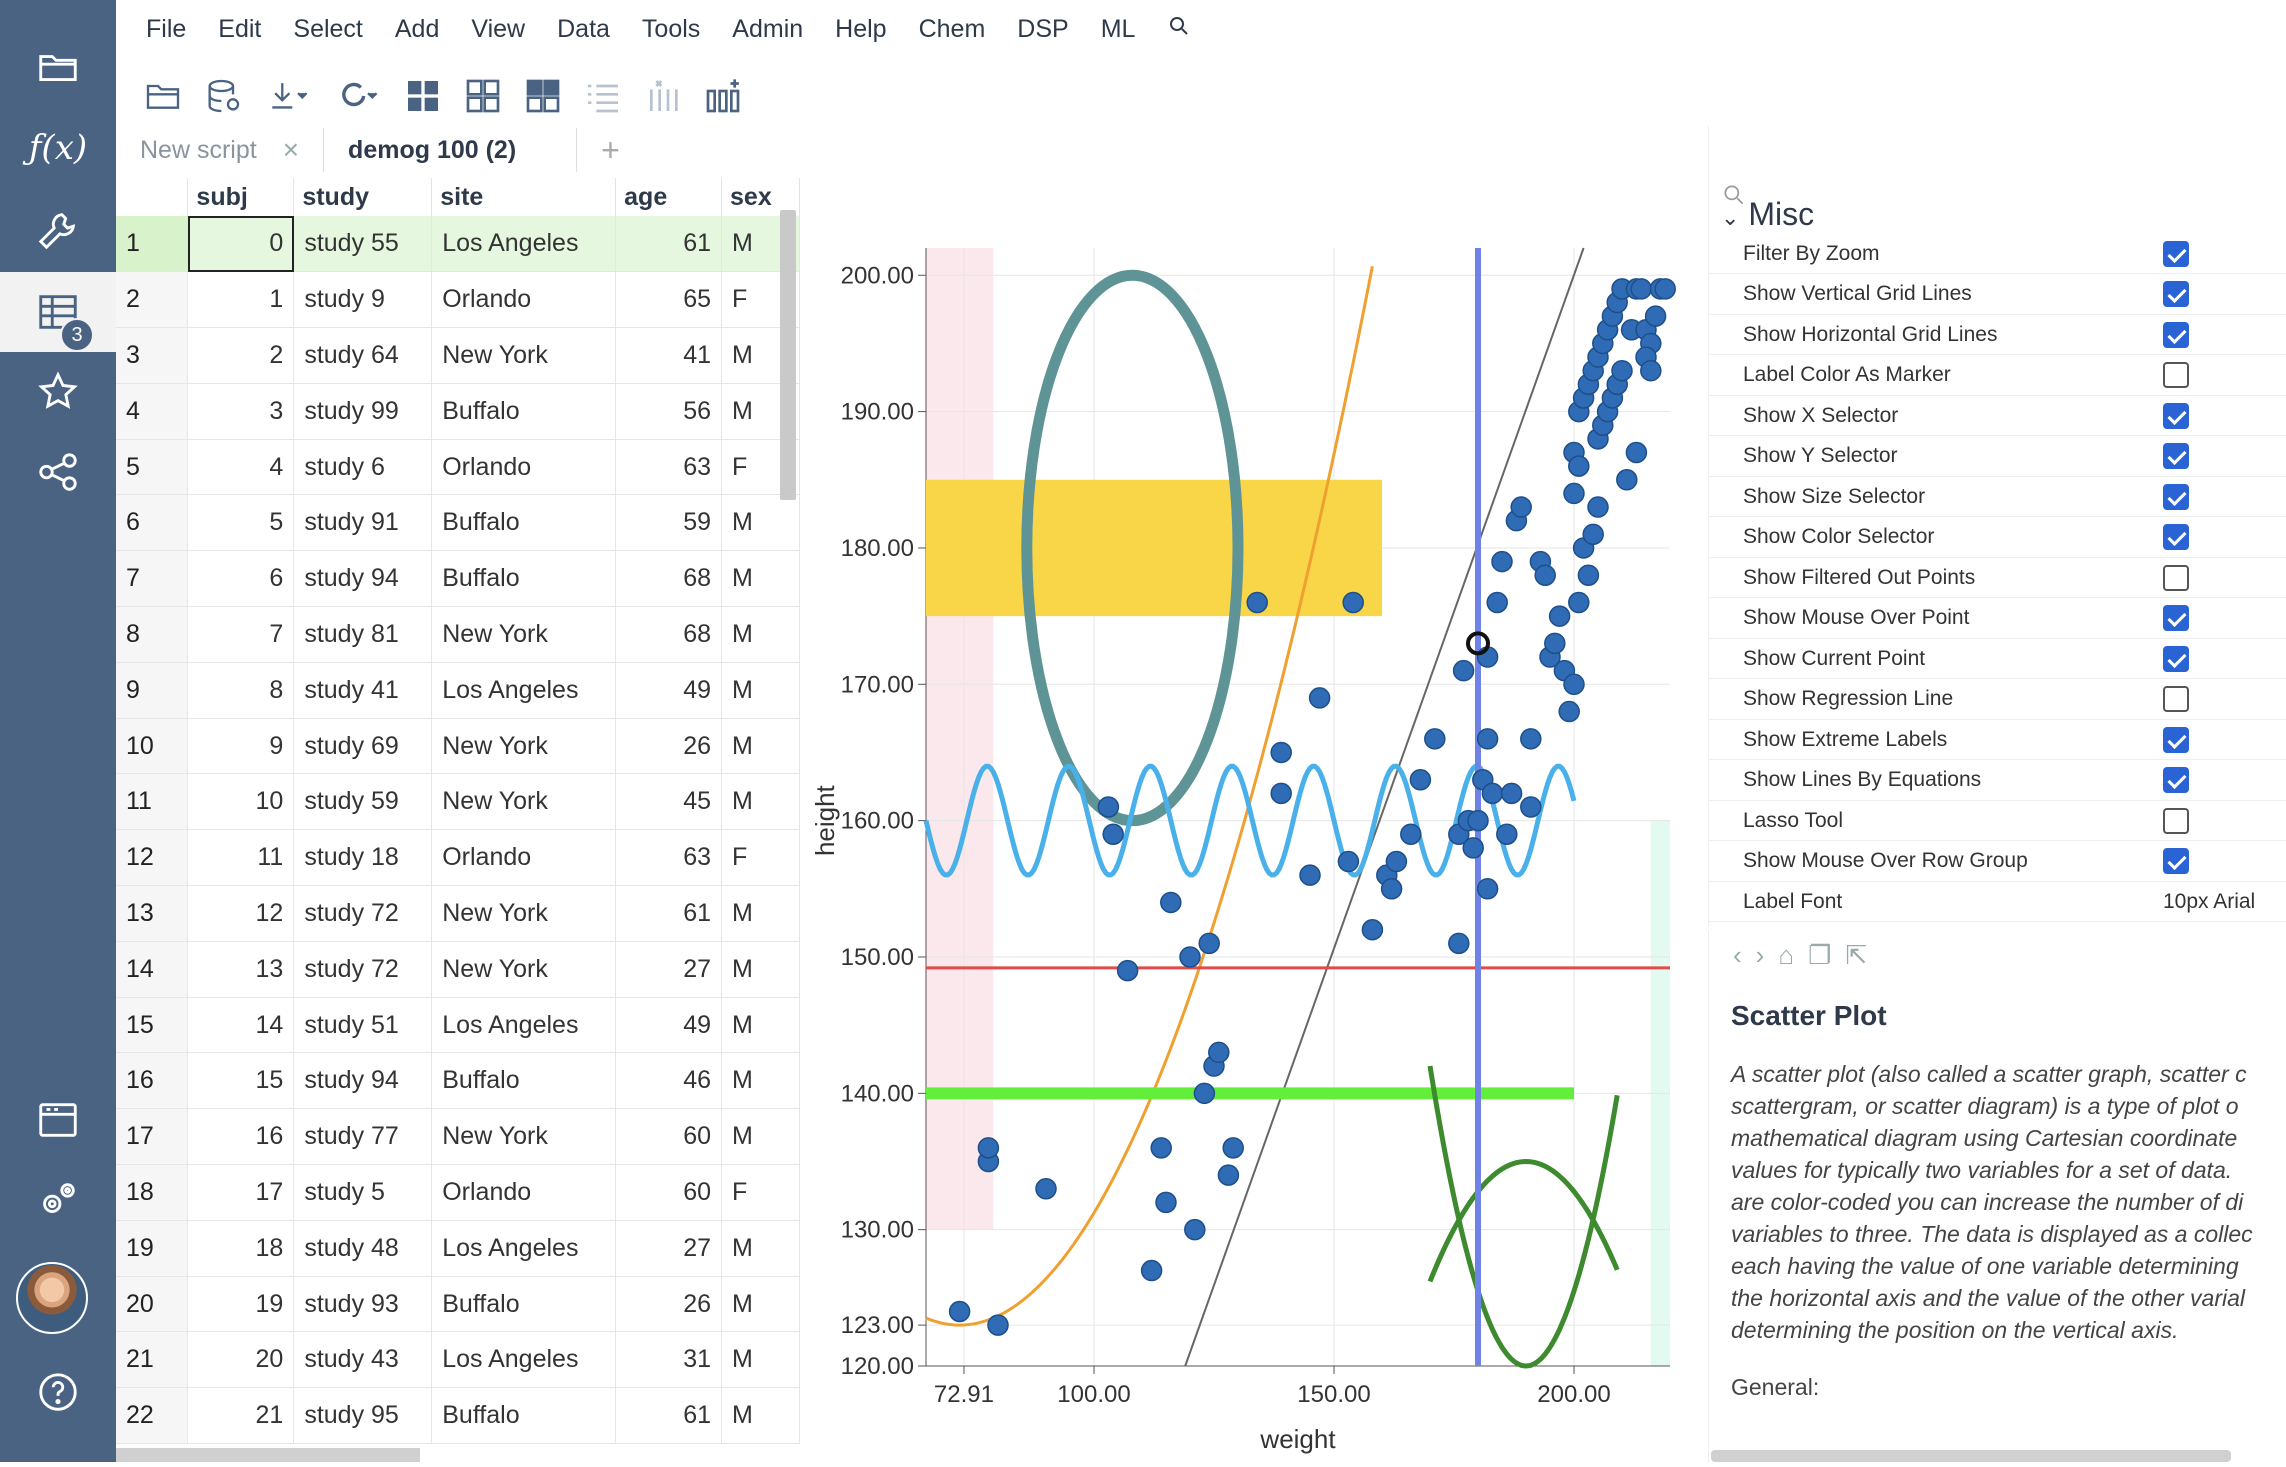  What do you see at coordinates (58, 1200) in the screenshot?
I see `settings-gears-icon` at bounding box center [58, 1200].